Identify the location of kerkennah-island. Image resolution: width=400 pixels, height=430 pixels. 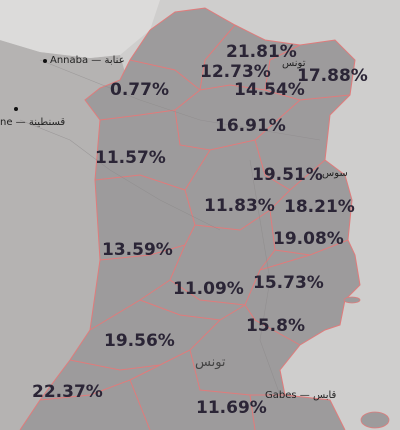
(352, 300).